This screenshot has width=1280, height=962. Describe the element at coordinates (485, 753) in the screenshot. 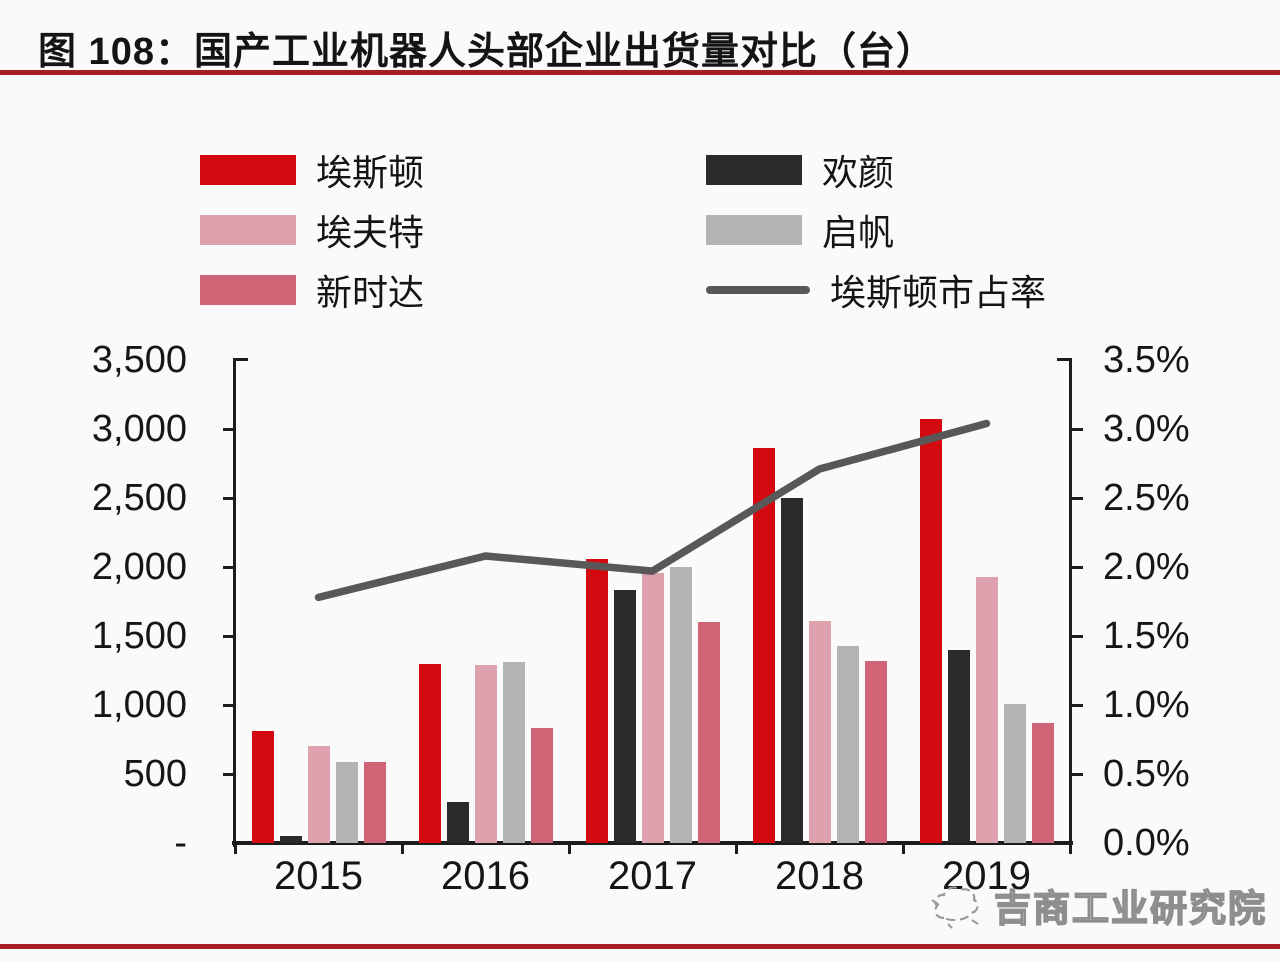

I see `bar-series2-2016` at that location.